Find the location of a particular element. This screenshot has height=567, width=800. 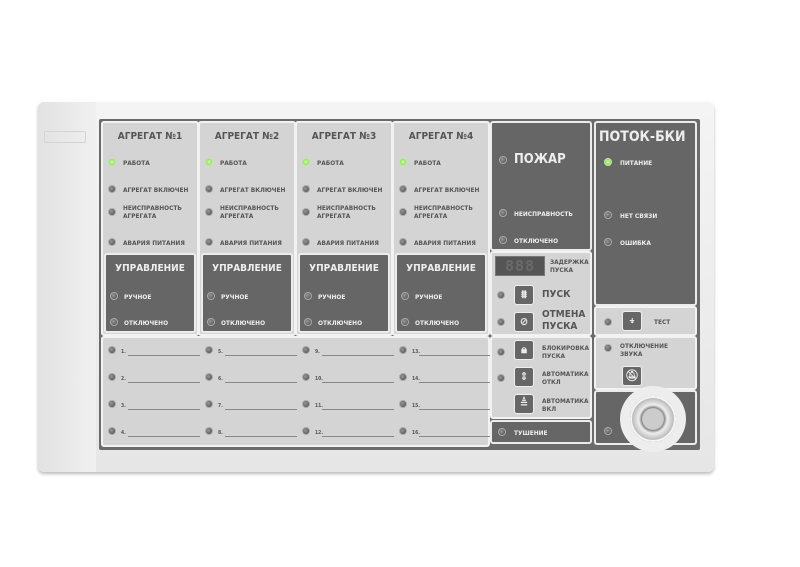

touch-memory-reader is located at coordinates (653, 419).